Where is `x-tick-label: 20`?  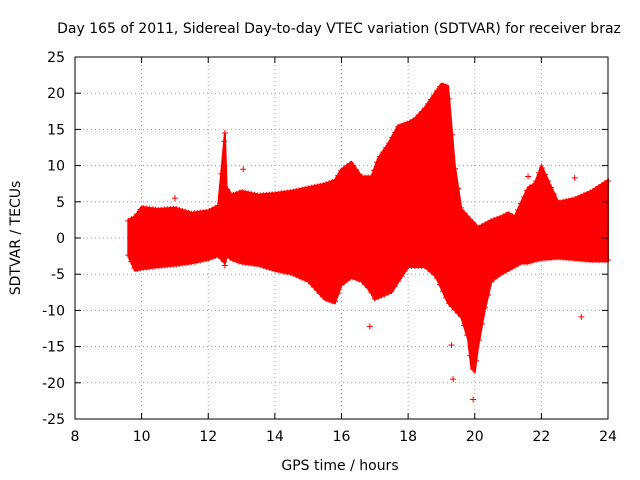
x-tick-label: 20 is located at coordinates (475, 437).